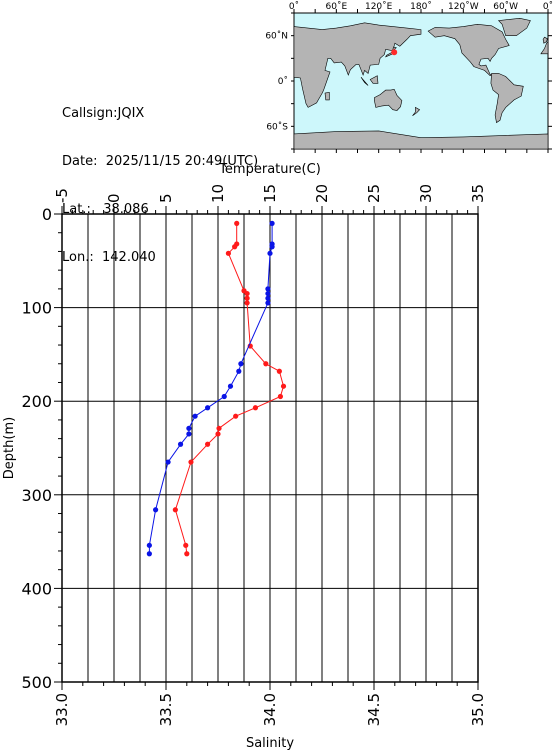  I want to click on temperature-tick-label: 10, so click(218, 193).